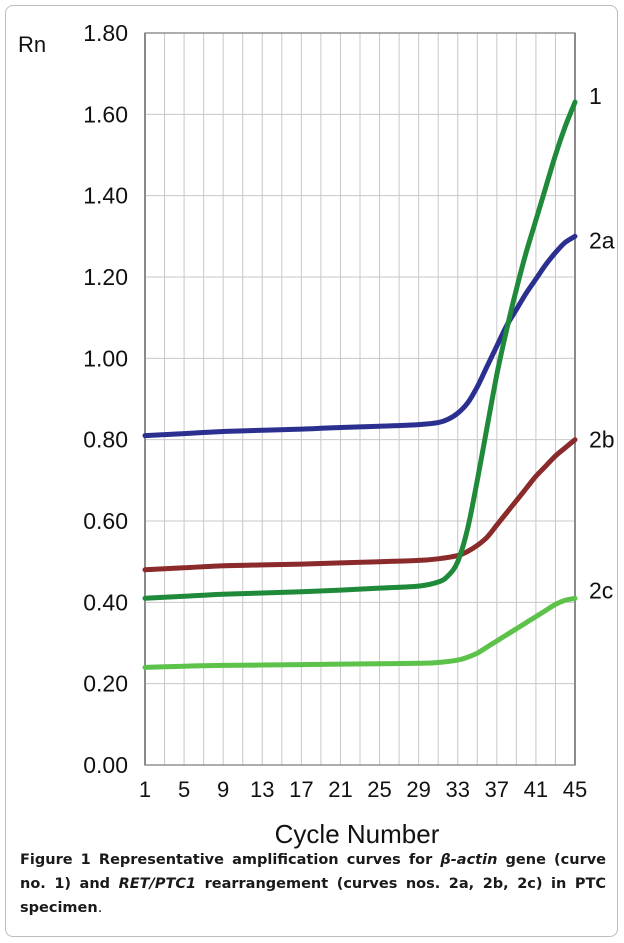 Image resolution: width=624 pixels, height=943 pixels. Describe the element at coordinates (100, 908) in the screenshot. I see `caption-period: .` at that location.